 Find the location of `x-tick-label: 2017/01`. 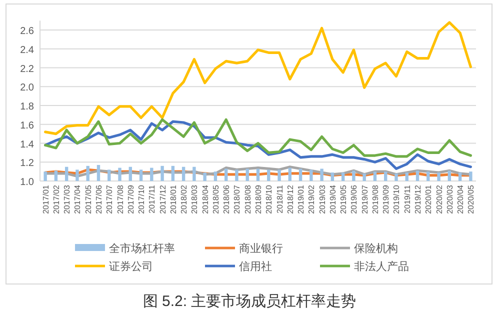

x-tick-label: 2017/01 is located at coordinates (45, 199).